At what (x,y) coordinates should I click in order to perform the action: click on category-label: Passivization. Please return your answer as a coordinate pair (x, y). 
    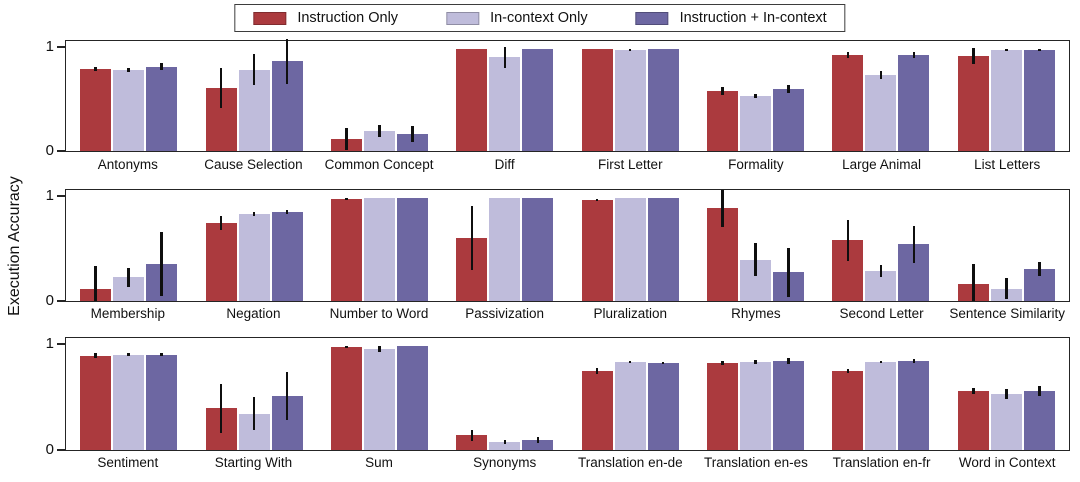
    Looking at the image, I should click on (505, 313).